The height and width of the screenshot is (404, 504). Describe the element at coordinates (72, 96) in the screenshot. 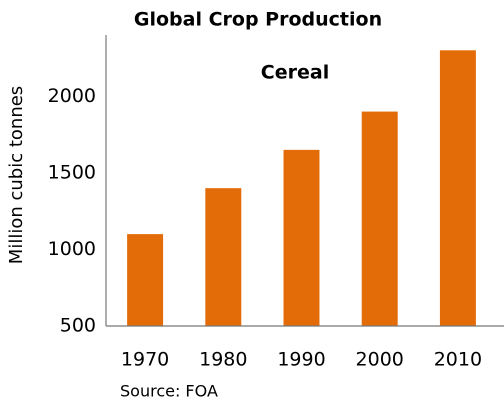

I see `y-tick-label: 2000` at that location.